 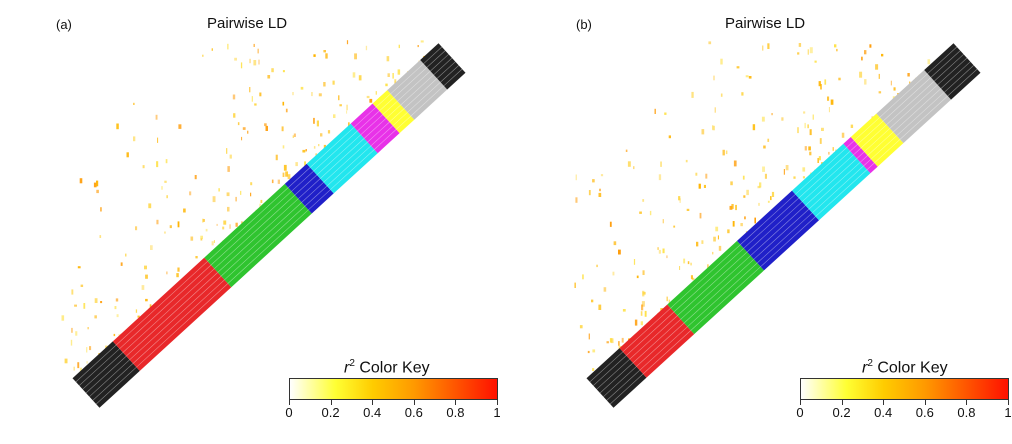 What do you see at coordinates (393, 413) in the screenshot?
I see `color-key-axis: 0 0.2 0.4 0.6 0.8 1` at bounding box center [393, 413].